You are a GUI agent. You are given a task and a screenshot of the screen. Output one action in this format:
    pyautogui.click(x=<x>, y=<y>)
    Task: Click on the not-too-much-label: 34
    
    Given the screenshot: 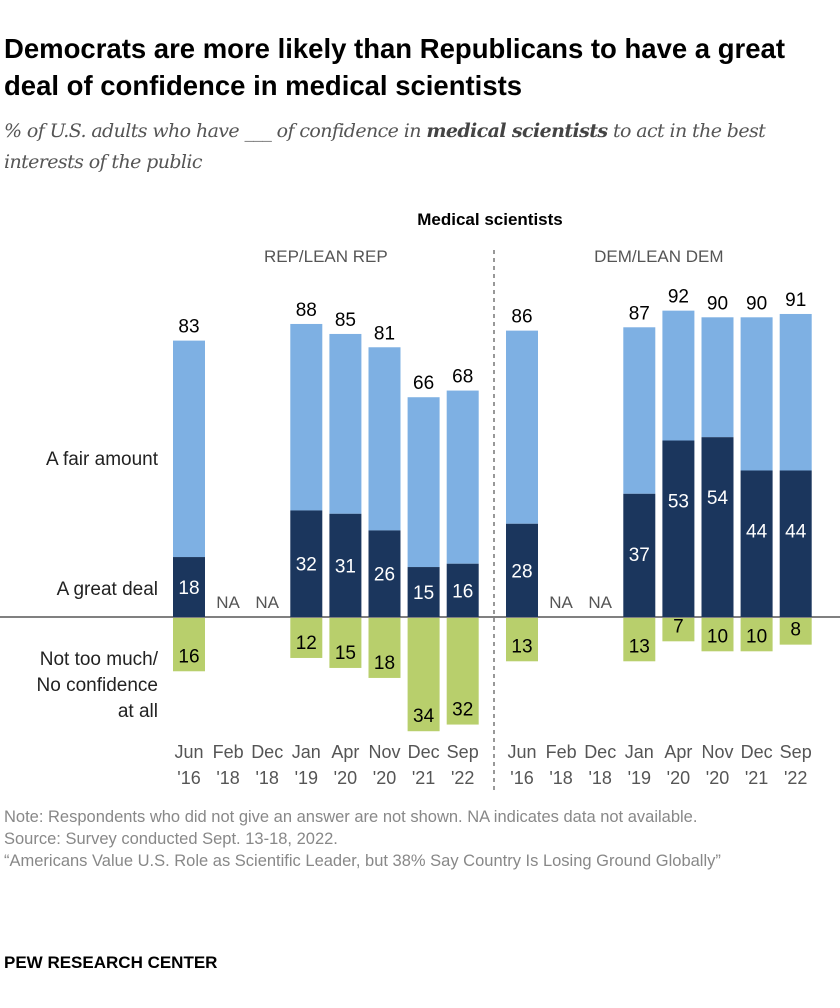 What is the action you would take?
    pyautogui.click(x=424, y=716)
    